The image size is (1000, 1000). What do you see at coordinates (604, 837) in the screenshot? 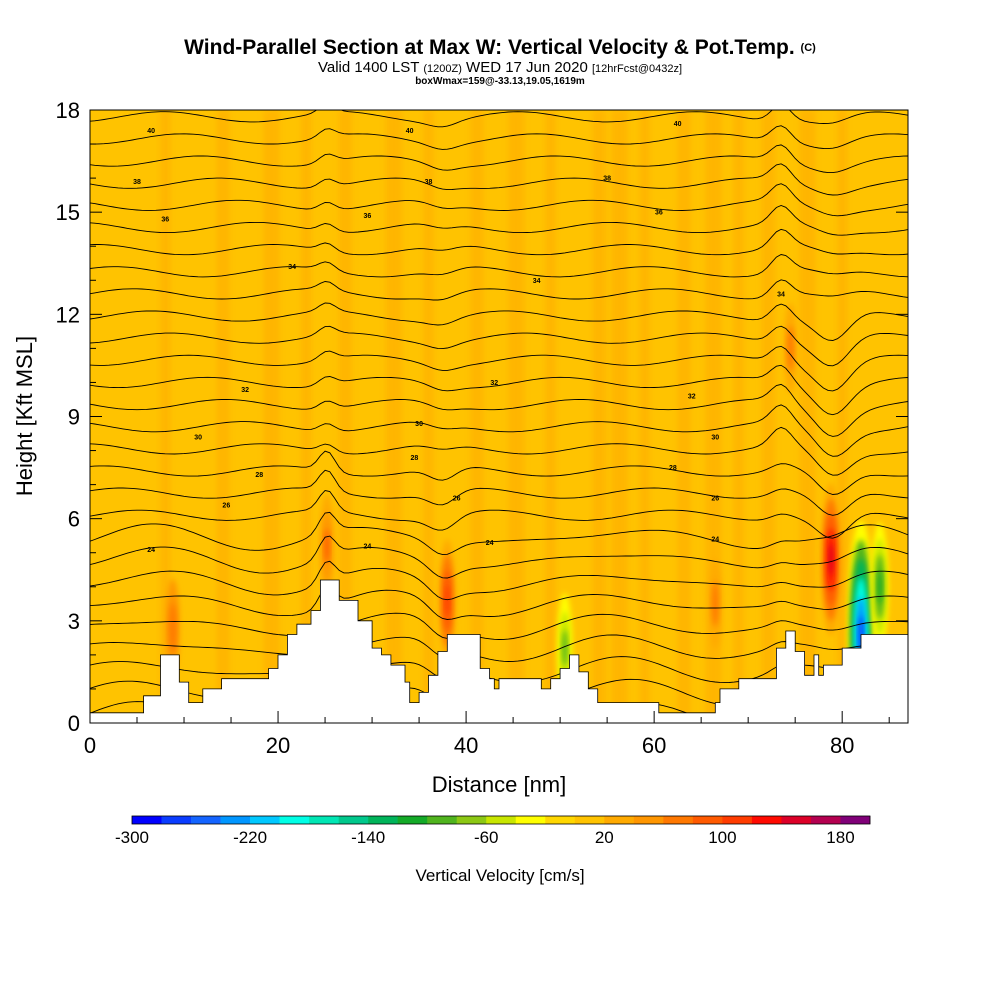
I see `colorbar-tick-label: 20` at bounding box center [604, 837].